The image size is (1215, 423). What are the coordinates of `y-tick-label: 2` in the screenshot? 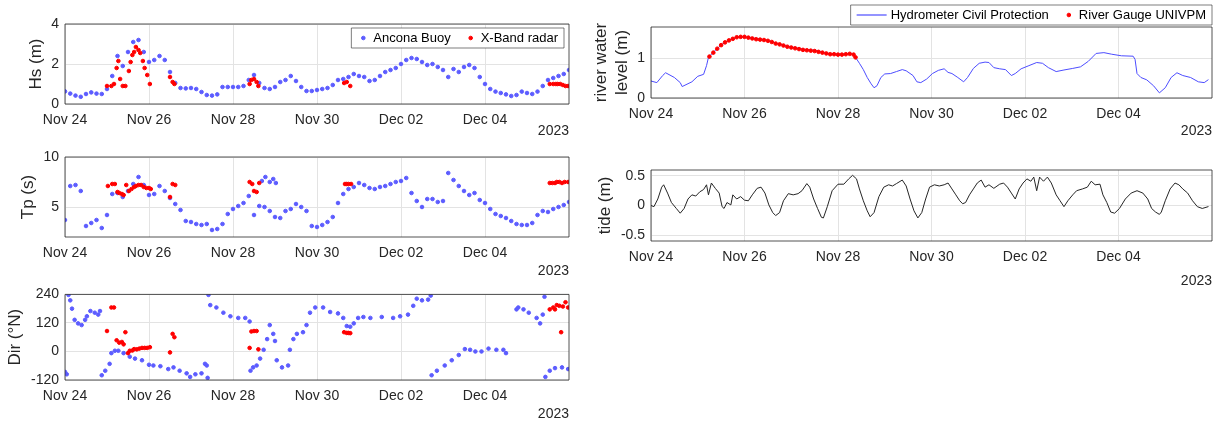 It's located at (55, 62).